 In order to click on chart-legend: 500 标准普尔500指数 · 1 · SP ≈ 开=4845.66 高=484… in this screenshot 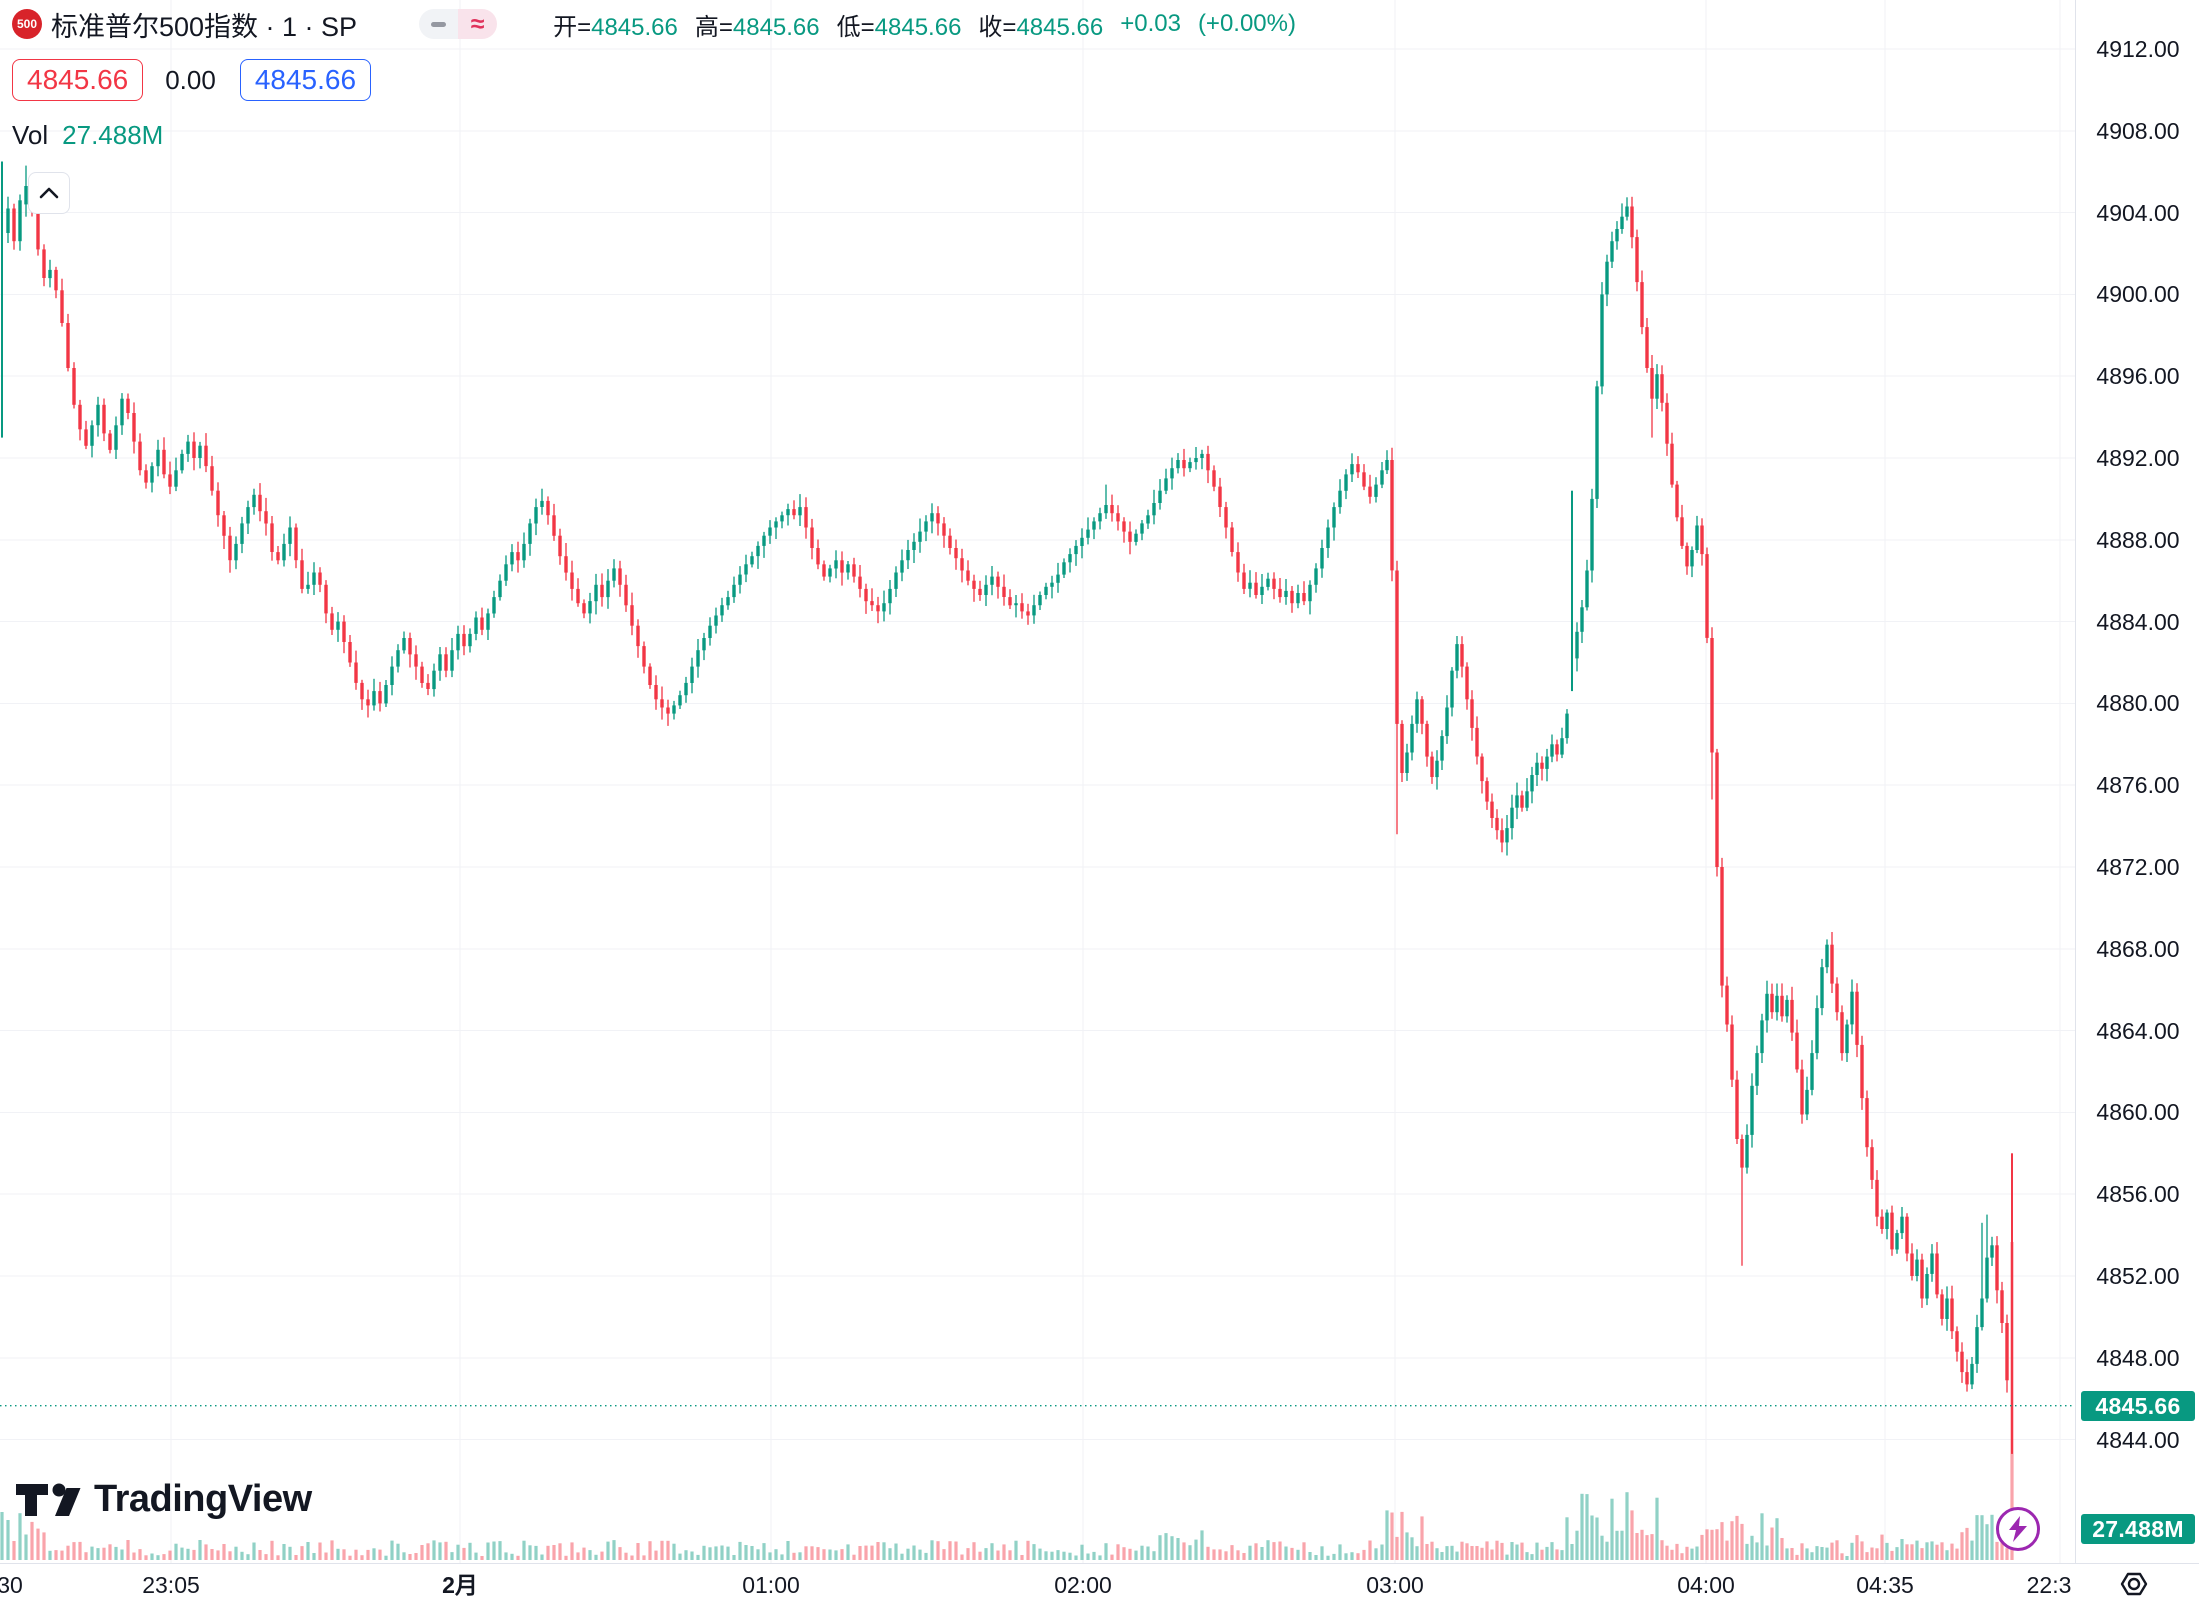, I will do `click(662, 78)`.